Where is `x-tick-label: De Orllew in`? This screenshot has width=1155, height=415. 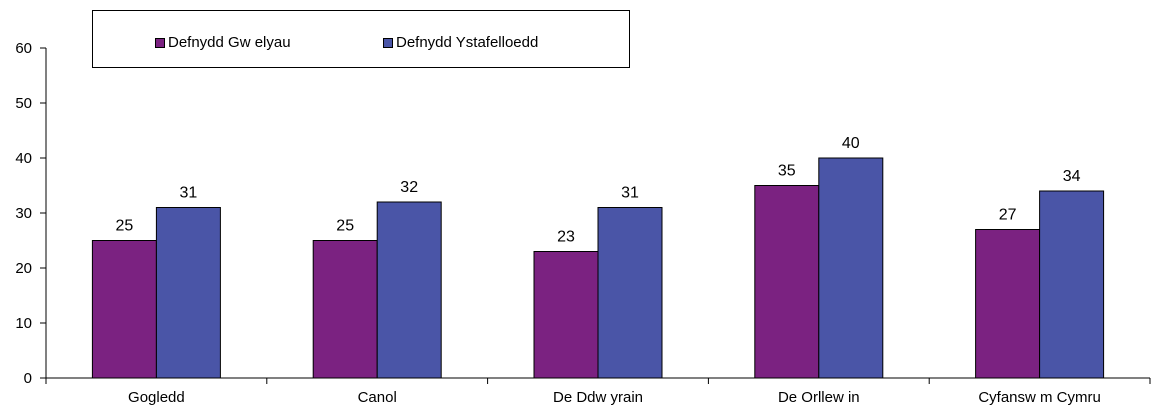 x-tick-label: De Orllew in is located at coordinates (819, 397).